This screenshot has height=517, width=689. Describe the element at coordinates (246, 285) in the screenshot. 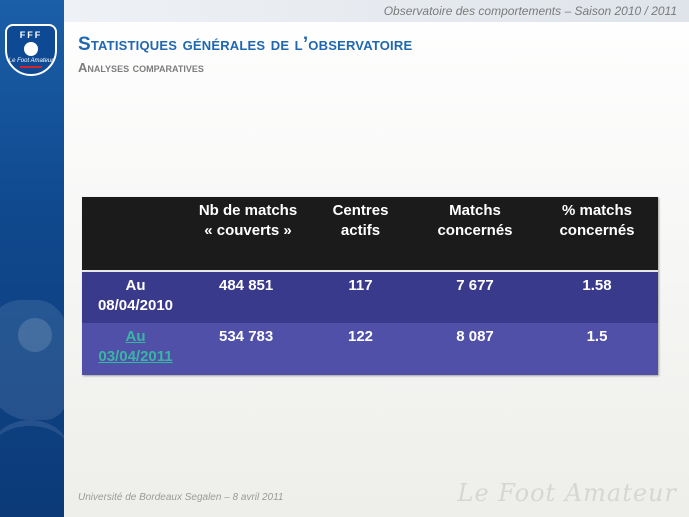

I see `cell-nb-matchs: 484 851` at that location.